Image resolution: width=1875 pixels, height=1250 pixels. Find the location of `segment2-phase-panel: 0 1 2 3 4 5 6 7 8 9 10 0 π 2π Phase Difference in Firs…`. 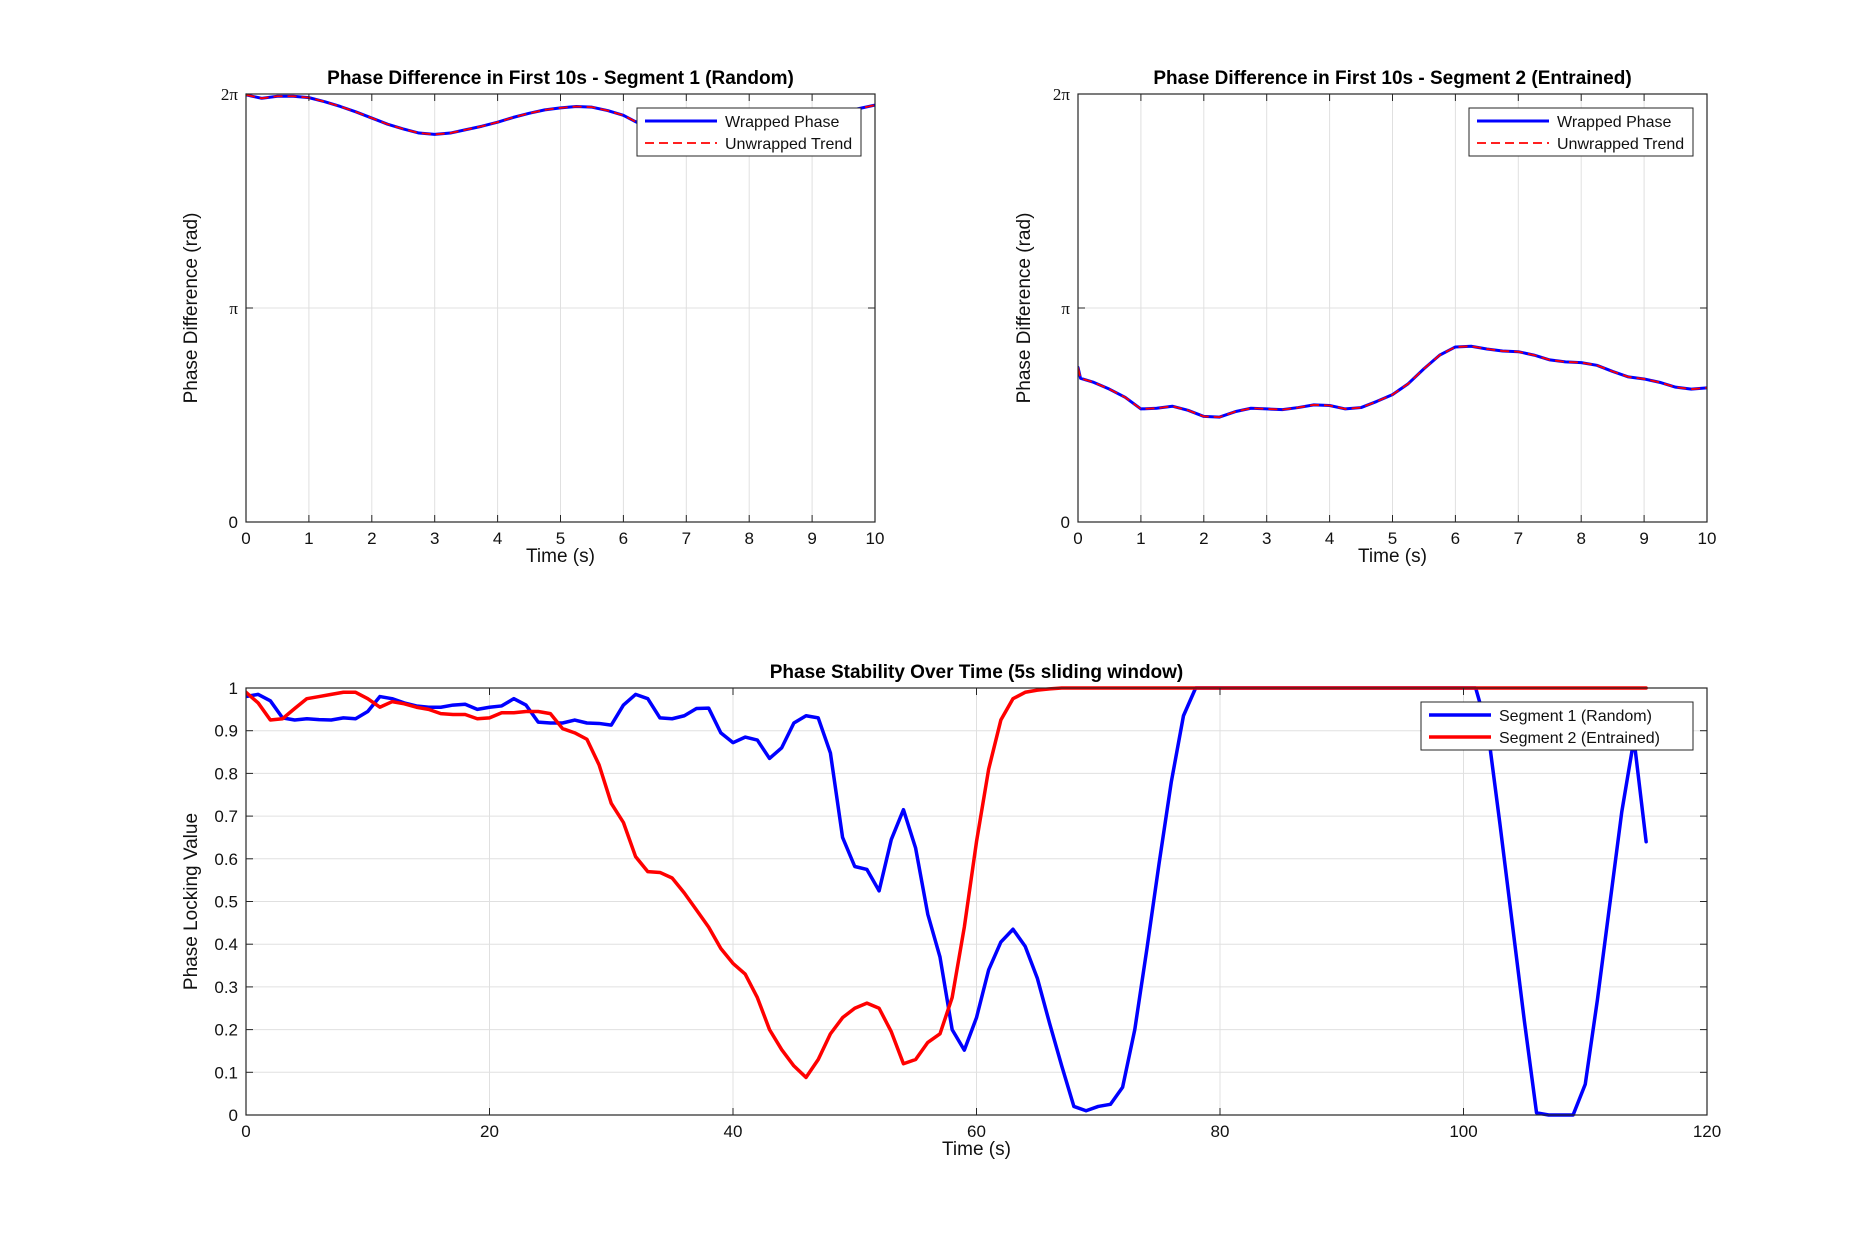

segment2-phase-panel: 0 1 2 3 4 5 6 7 8 9 10 0 π 2π Phase Difference in Firs… is located at coordinates (1365, 317).